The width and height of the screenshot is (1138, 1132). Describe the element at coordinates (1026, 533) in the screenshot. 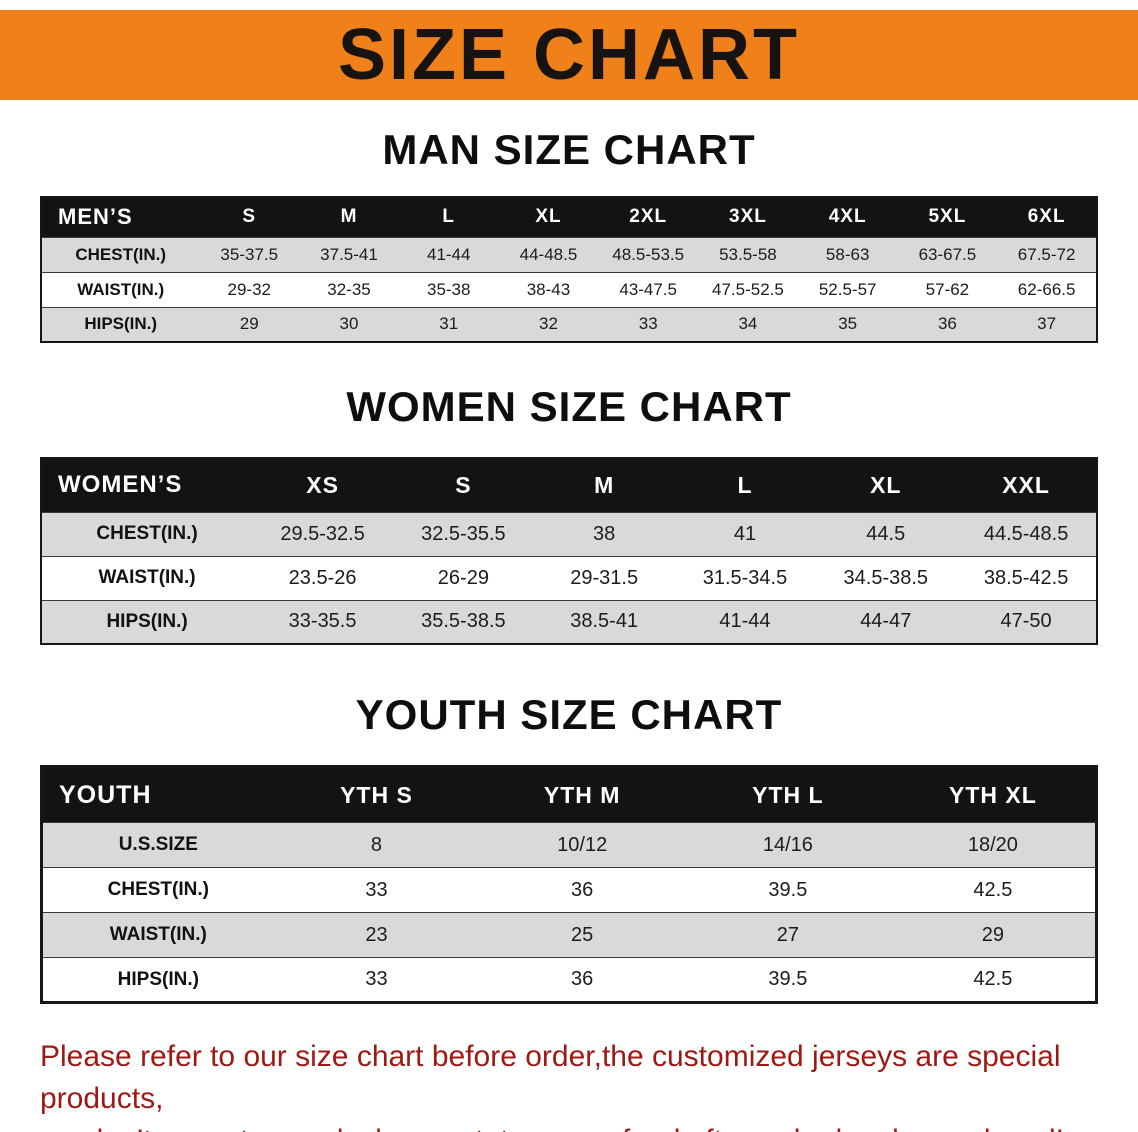

I see `size-value-cell: 44.5-48.5` at that location.